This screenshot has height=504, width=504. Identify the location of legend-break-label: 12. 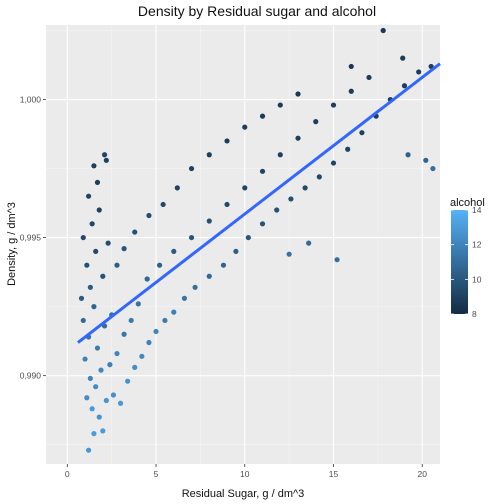
(477, 245).